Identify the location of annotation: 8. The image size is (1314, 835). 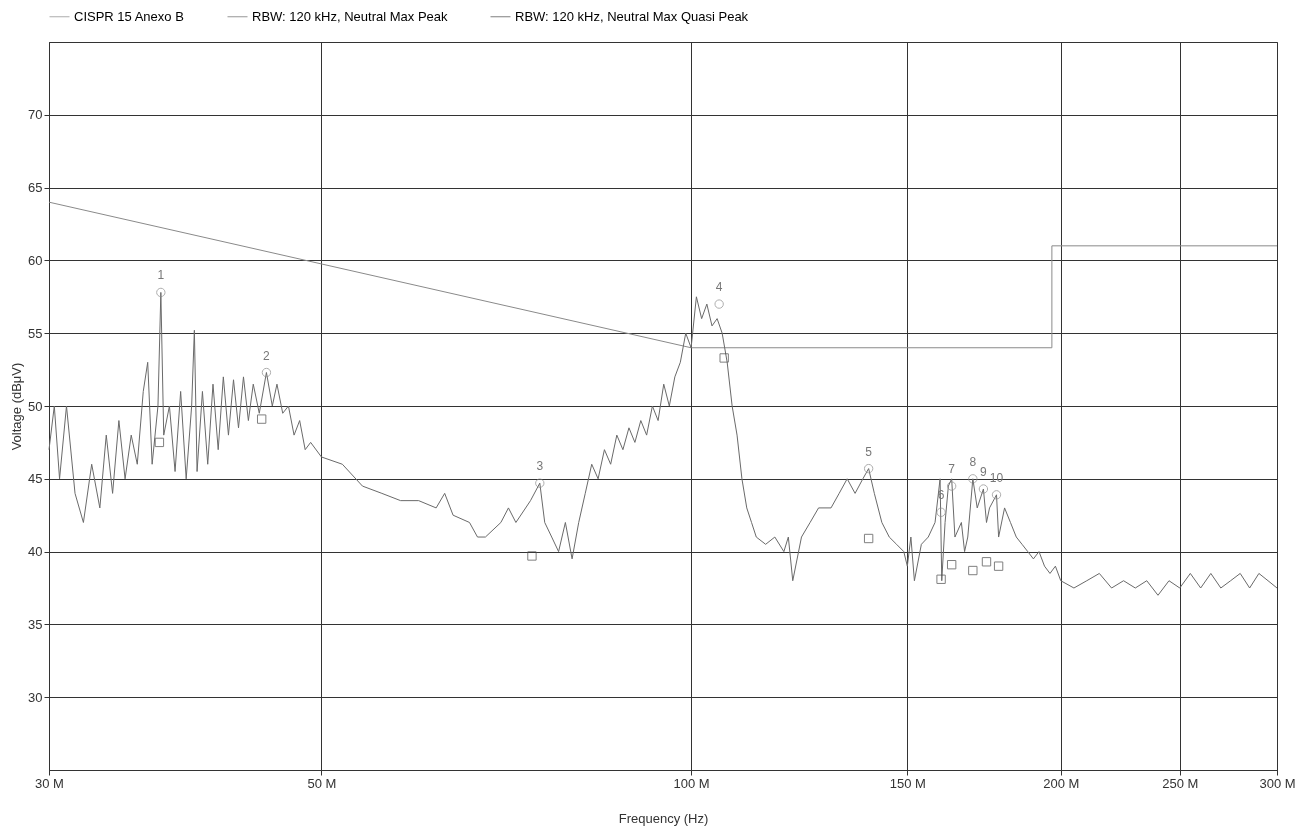
(973, 461).